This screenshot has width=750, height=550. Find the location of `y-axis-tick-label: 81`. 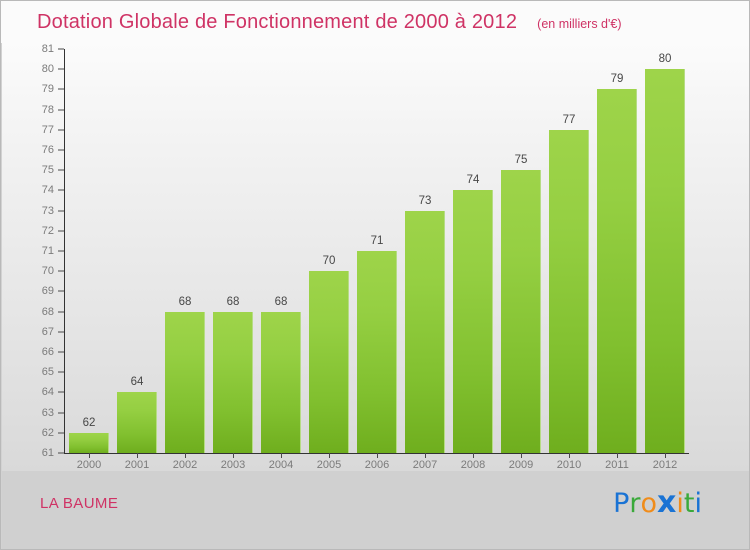

y-axis-tick-label: 81 is located at coordinates (47, 49).